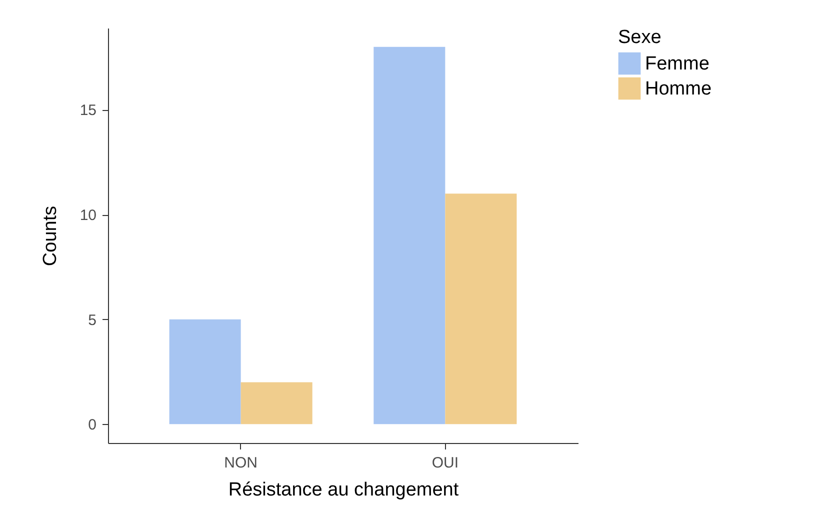  Describe the element at coordinates (241, 463) in the screenshot. I see `x-tick-label: NON` at that location.